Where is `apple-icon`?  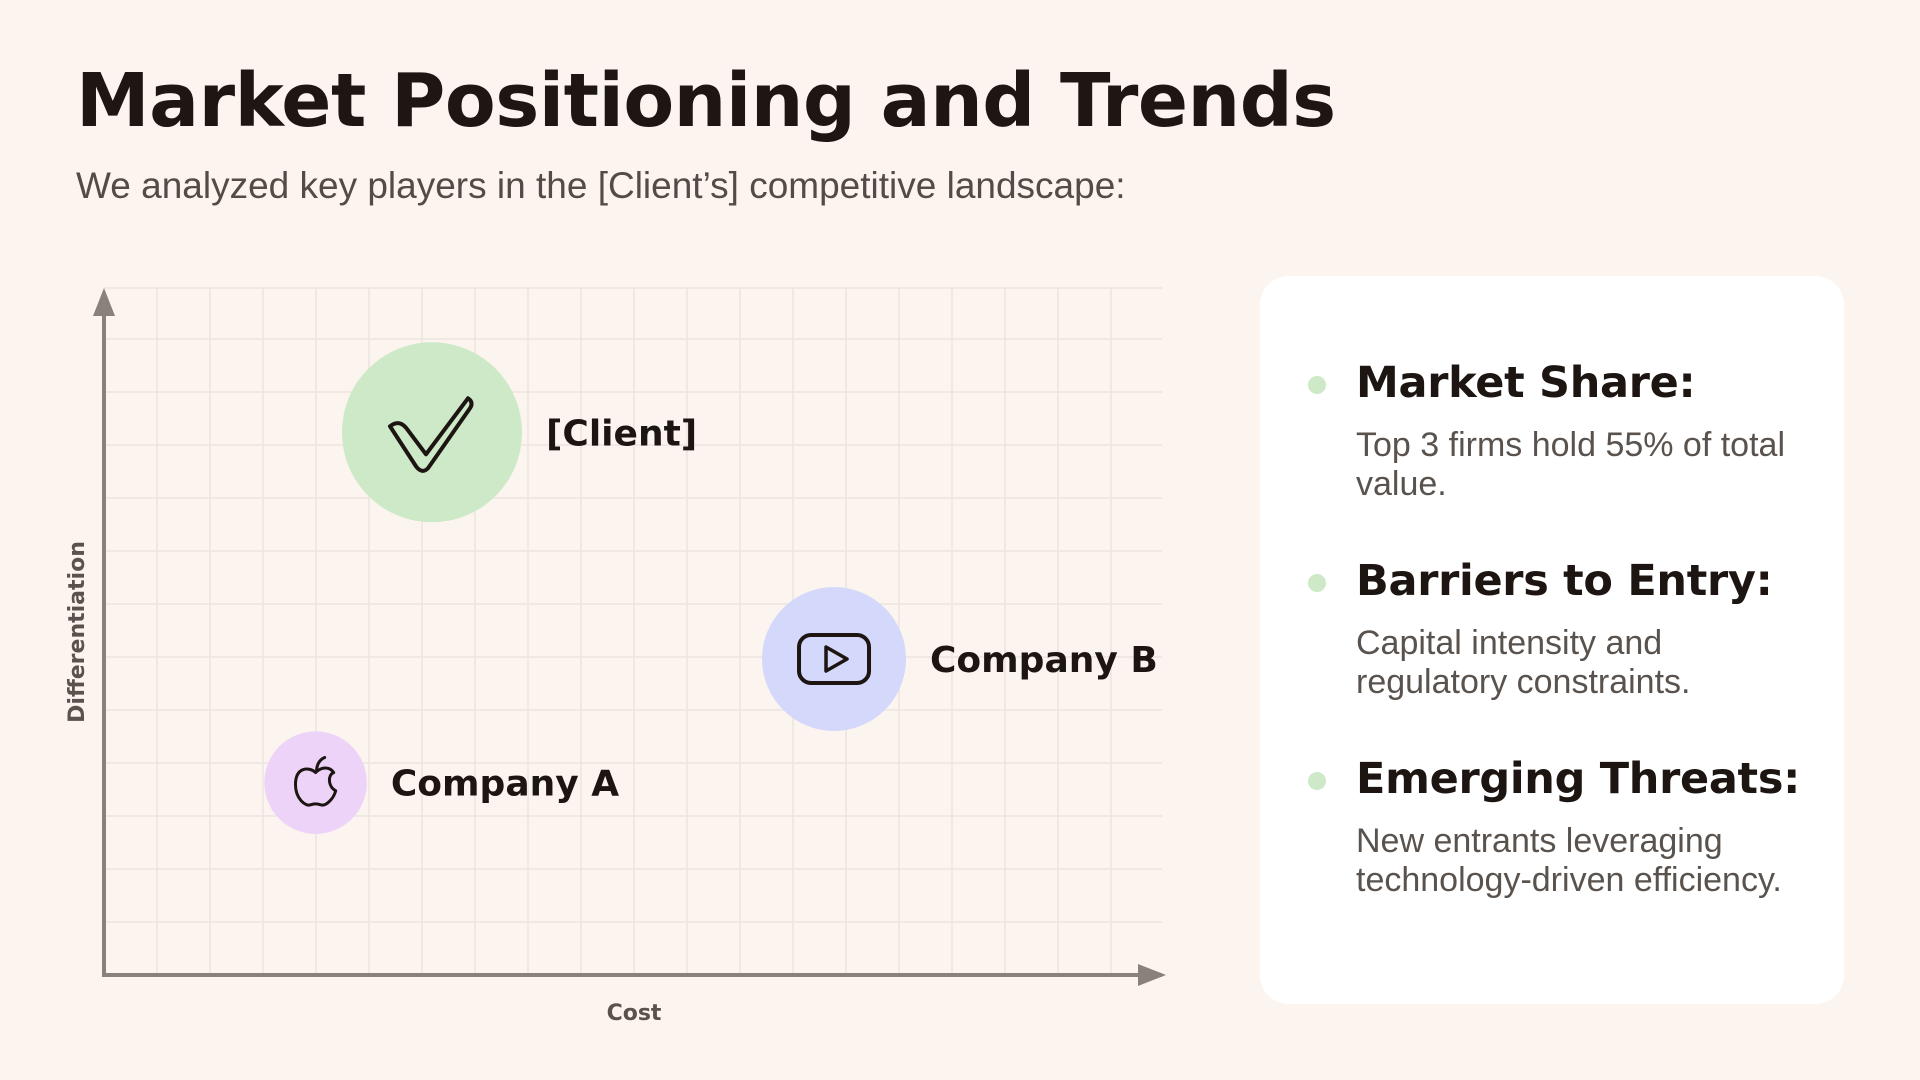
apple-icon is located at coordinates (315, 781).